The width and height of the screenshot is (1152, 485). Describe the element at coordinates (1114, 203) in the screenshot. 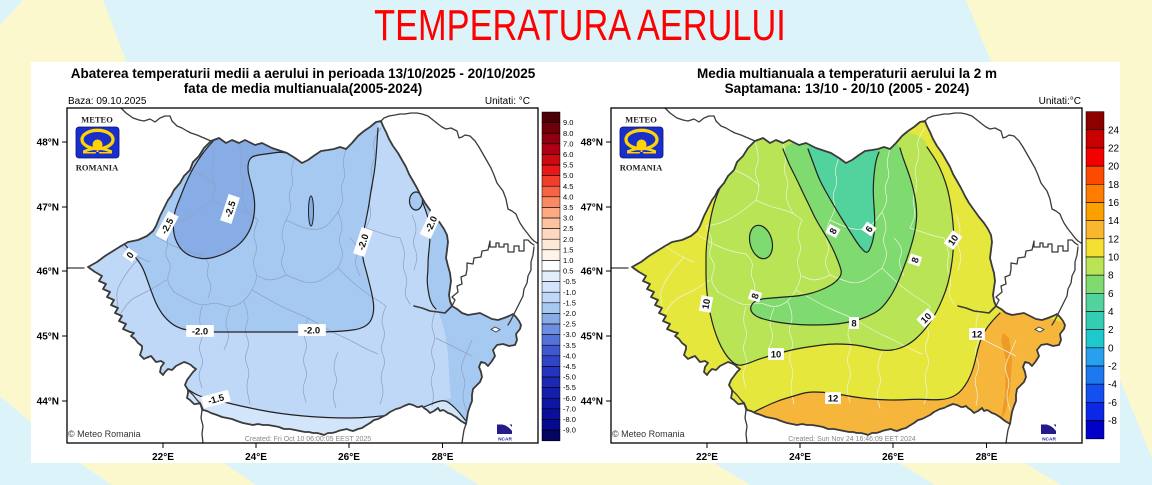

I see `svg-text: 16` at that location.